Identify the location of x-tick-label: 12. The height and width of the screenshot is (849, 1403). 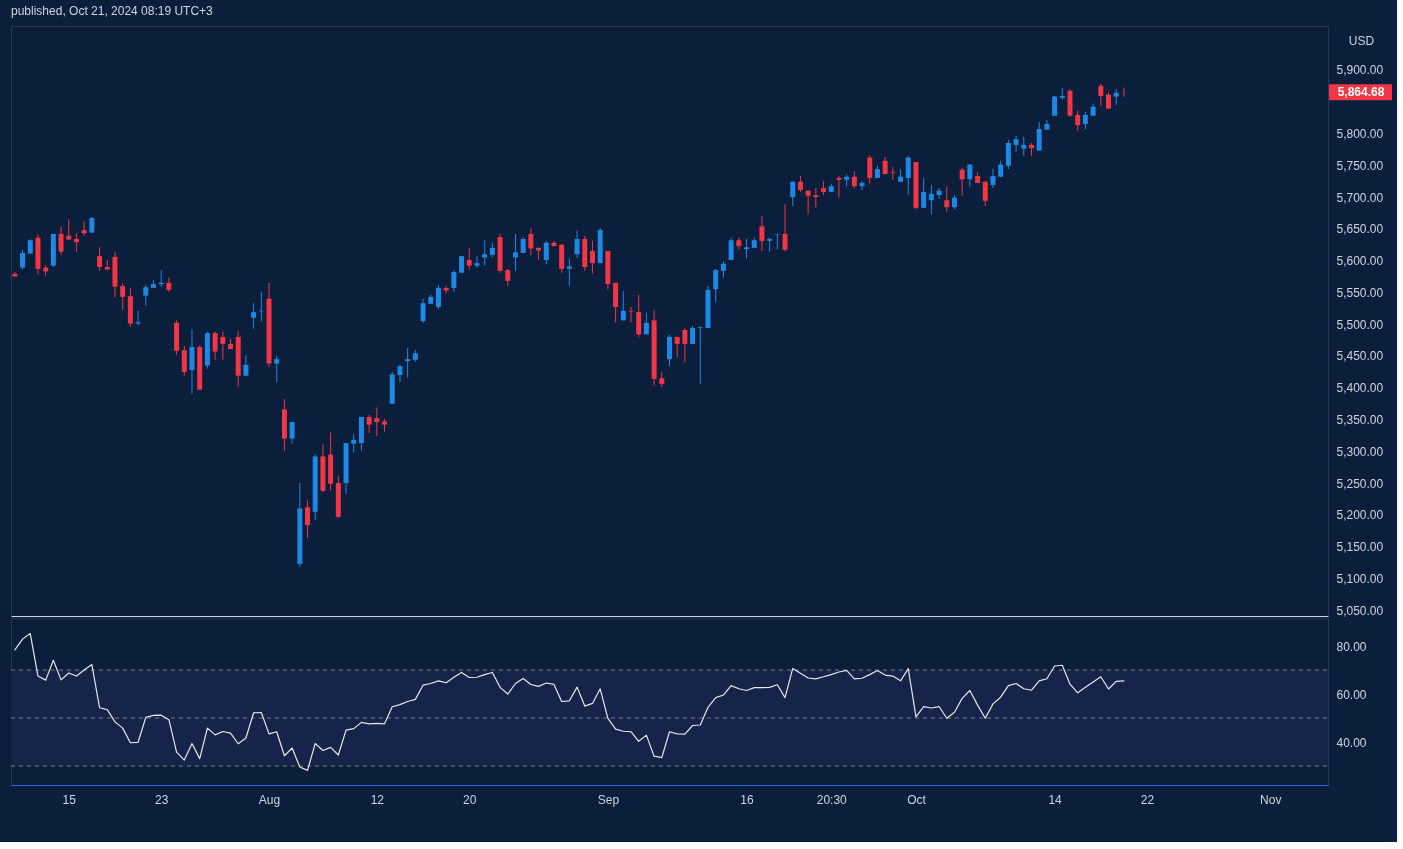
(377, 799).